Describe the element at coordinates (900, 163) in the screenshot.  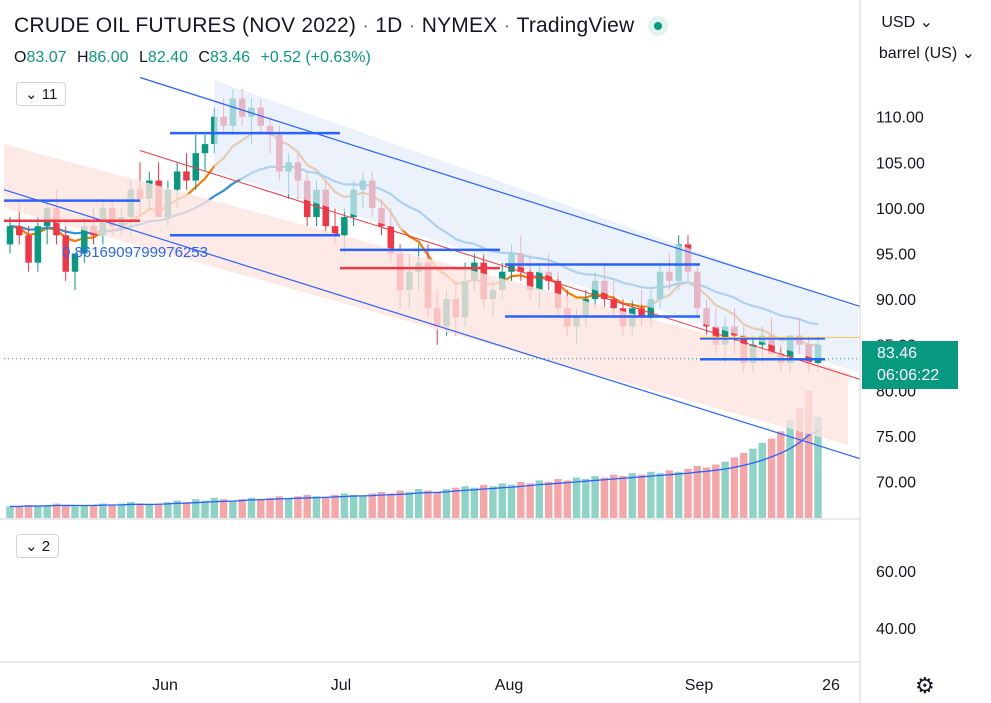
I see `price-tick-label: 105.00` at that location.